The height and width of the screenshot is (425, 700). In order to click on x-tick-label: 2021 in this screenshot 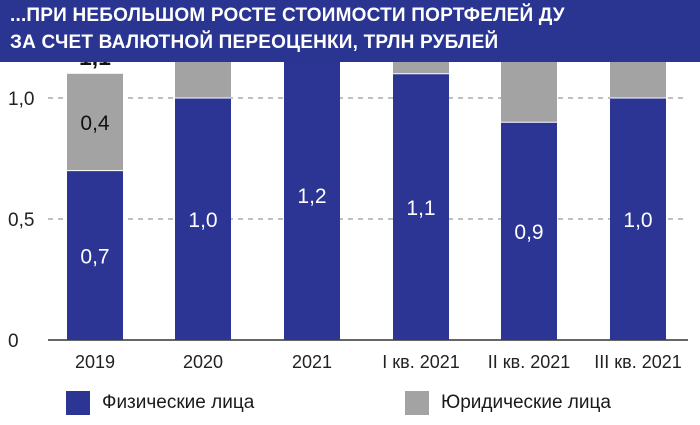, I will do `click(312, 362)`.